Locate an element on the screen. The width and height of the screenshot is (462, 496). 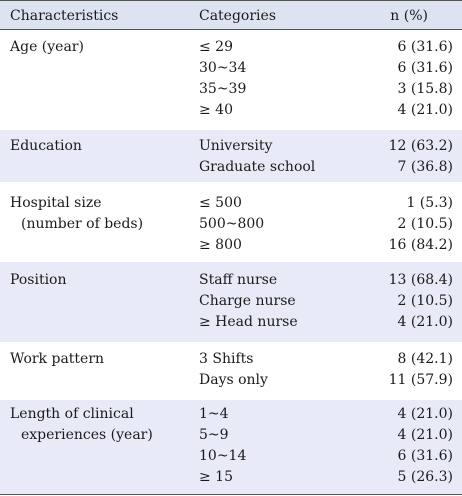
table-row: University 12 (63.2) is located at coordinates (231, 146).